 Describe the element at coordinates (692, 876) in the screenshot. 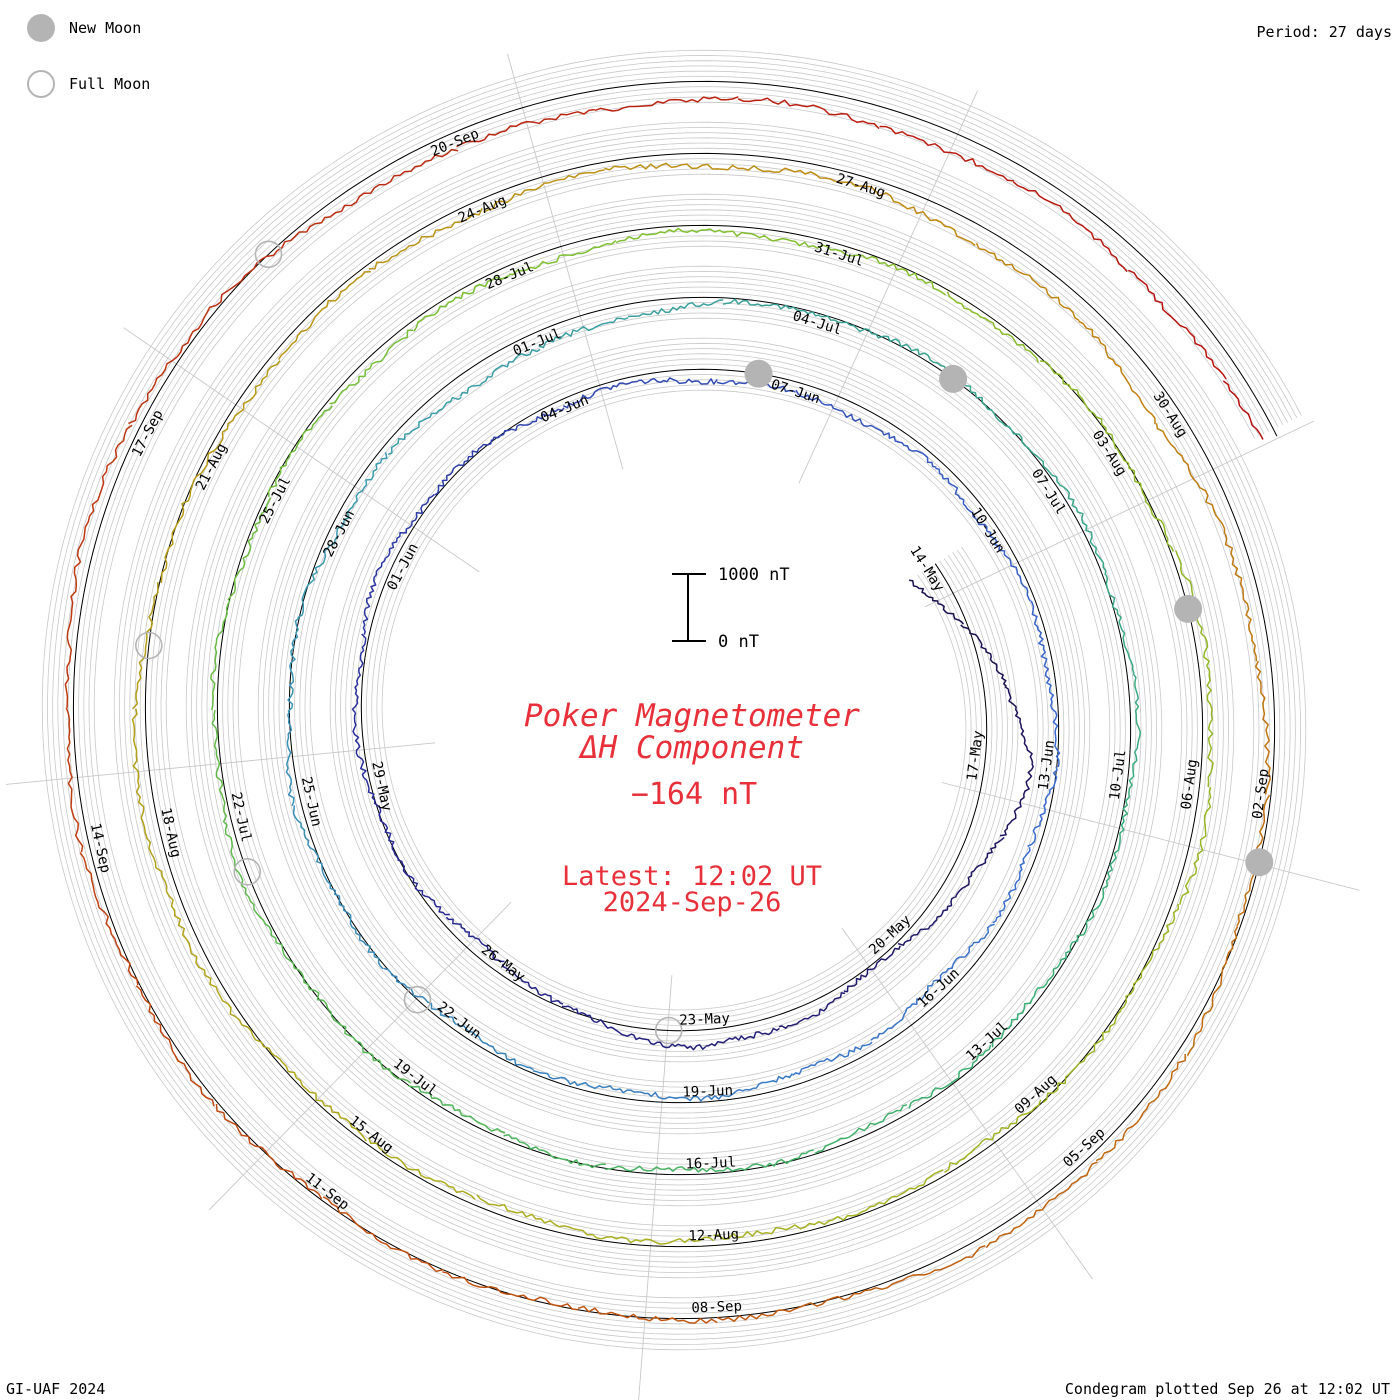

I see `latest-time: Latest: 12:02 UT` at that location.